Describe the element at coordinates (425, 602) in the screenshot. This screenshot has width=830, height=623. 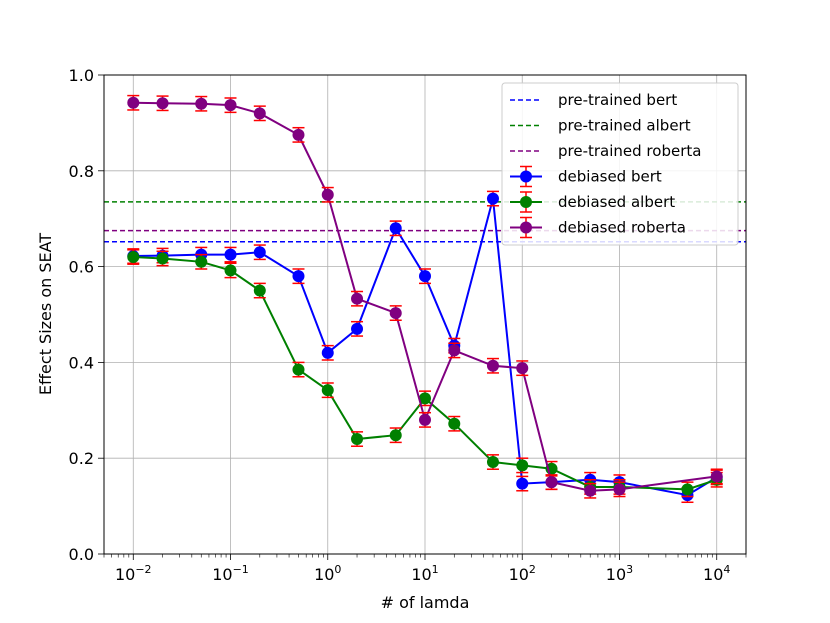
I see `x-axis-label: # of lamda` at that location.